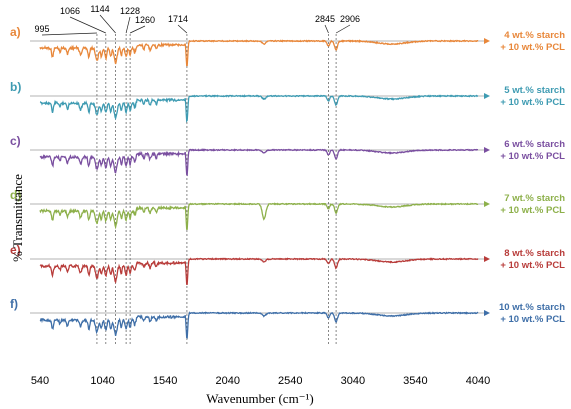  I want to click on x-tick-label-2040: 2040, so click(227, 381).